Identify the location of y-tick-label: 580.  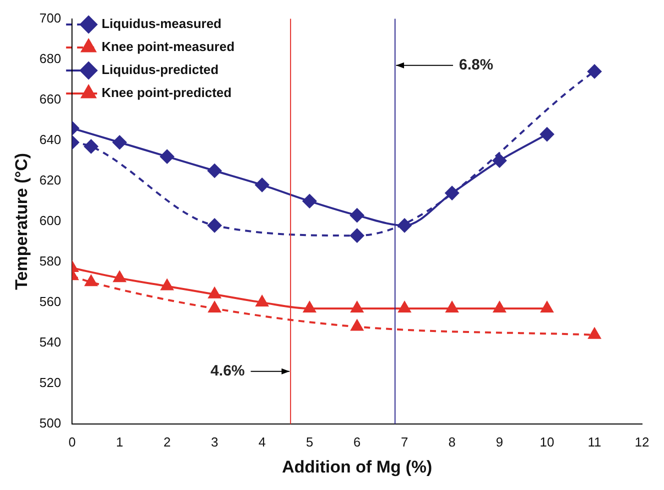
(50, 261).